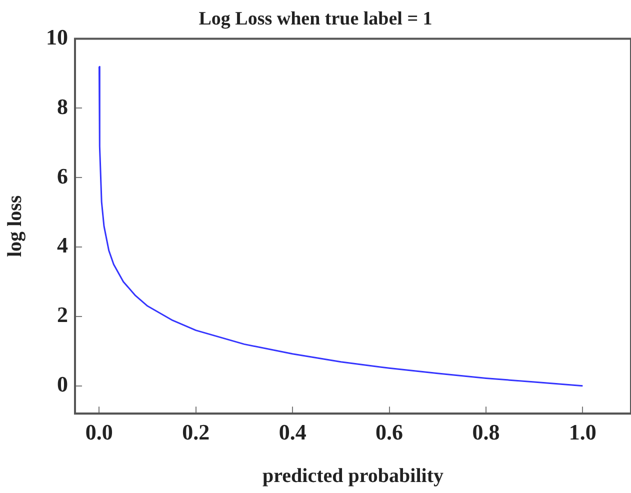 The image size is (631, 493). I want to click on x-axis-title: predicted probability, so click(353, 476).